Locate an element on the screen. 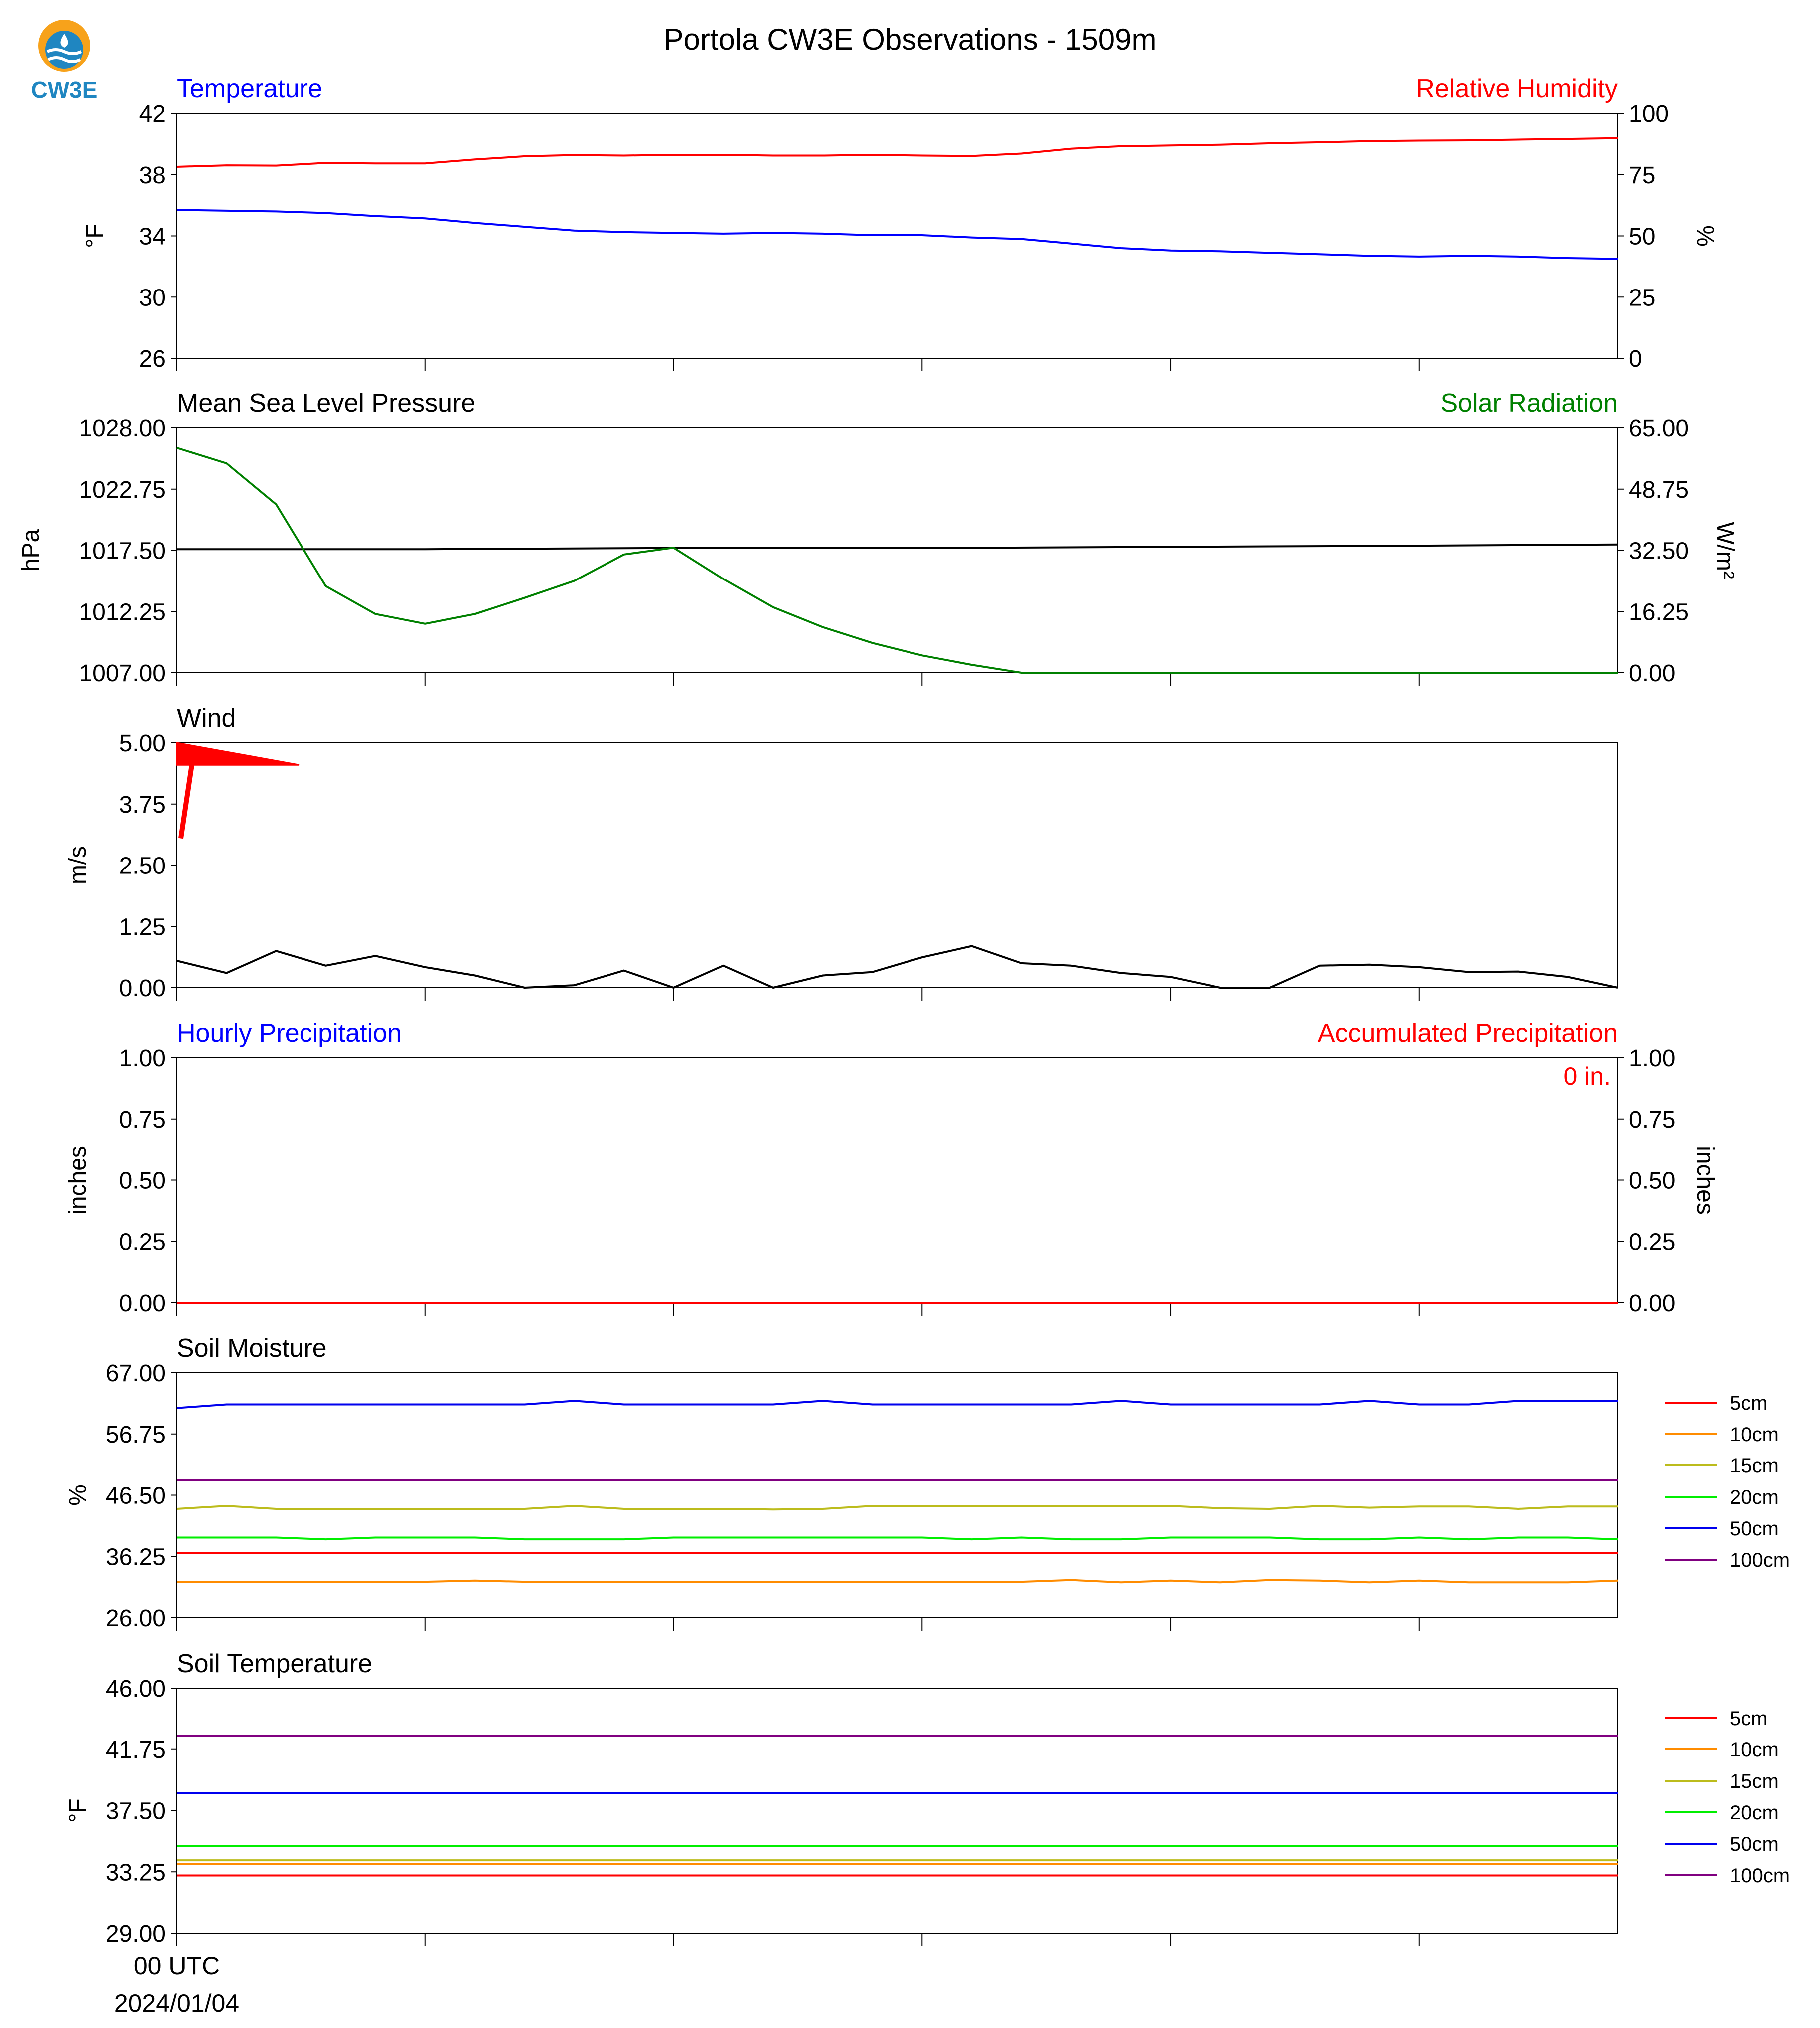 The height and width of the screenshot is (2028, 1820). y-tick-label-left: 3.75 is located at coordinates (142, 805).